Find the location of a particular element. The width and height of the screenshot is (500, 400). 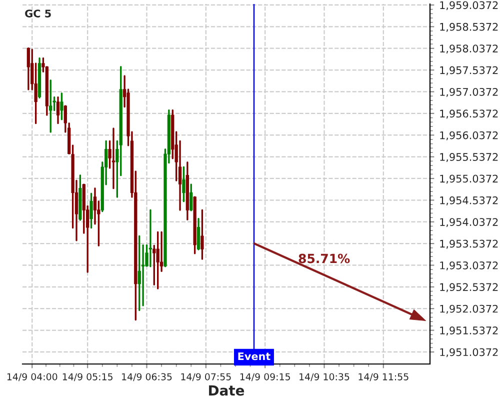

x-tick-label: 14/9 09:15 is located at coordinates (265, 377).